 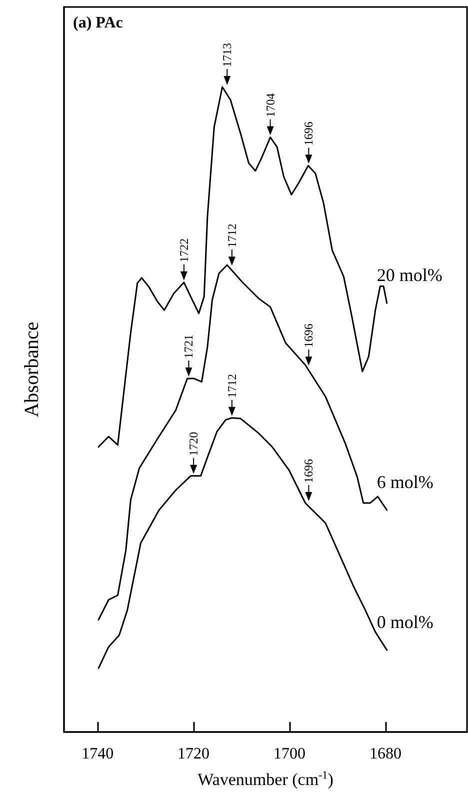 I want to click on annotation: 1704, so click(x=270, y=105).